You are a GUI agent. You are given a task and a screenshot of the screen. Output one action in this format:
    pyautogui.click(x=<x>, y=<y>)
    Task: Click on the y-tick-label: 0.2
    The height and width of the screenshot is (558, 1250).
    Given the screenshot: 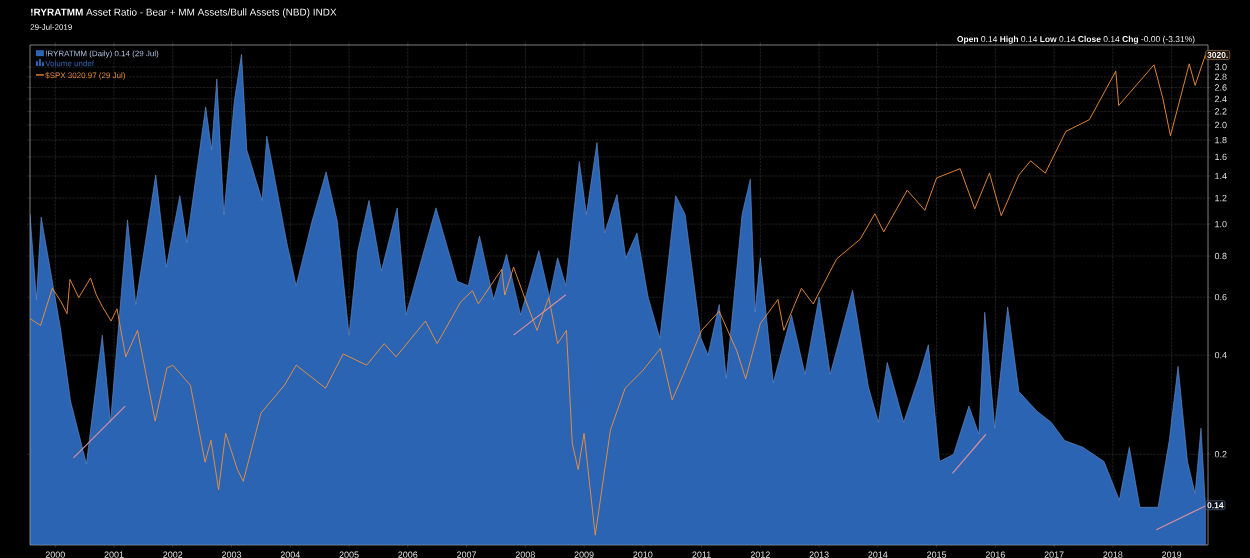 What is the action you would take?
    pyautogui.click(x=1220, y=454)
    